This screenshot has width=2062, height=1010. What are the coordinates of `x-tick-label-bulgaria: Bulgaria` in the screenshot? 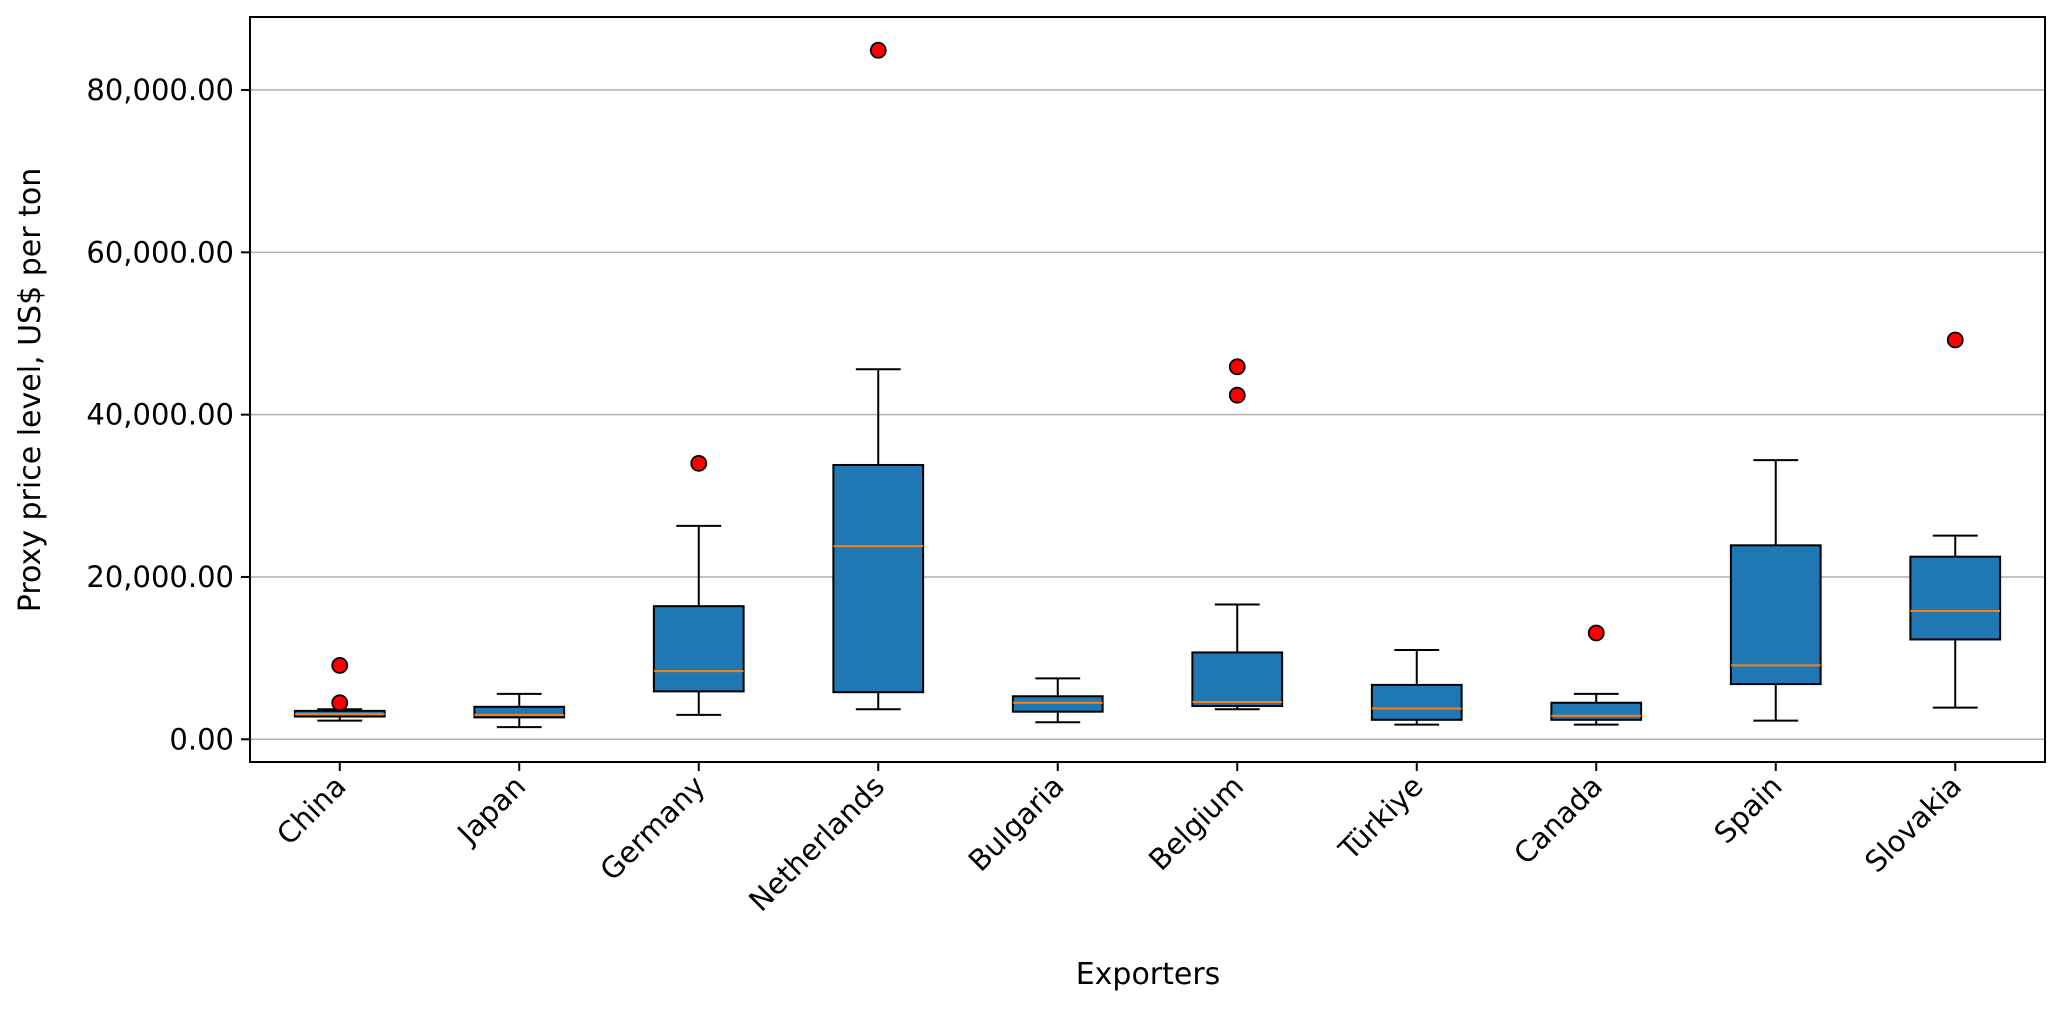 It's located at (1016, 823).